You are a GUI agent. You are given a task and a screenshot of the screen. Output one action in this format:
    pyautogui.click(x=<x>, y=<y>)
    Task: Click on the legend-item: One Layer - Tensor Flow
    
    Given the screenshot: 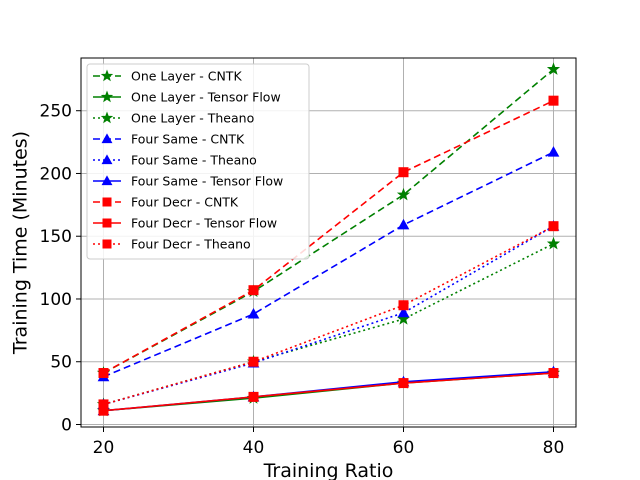 What is the action you would take?
    pyautogui.click(x=187, y=97)
    